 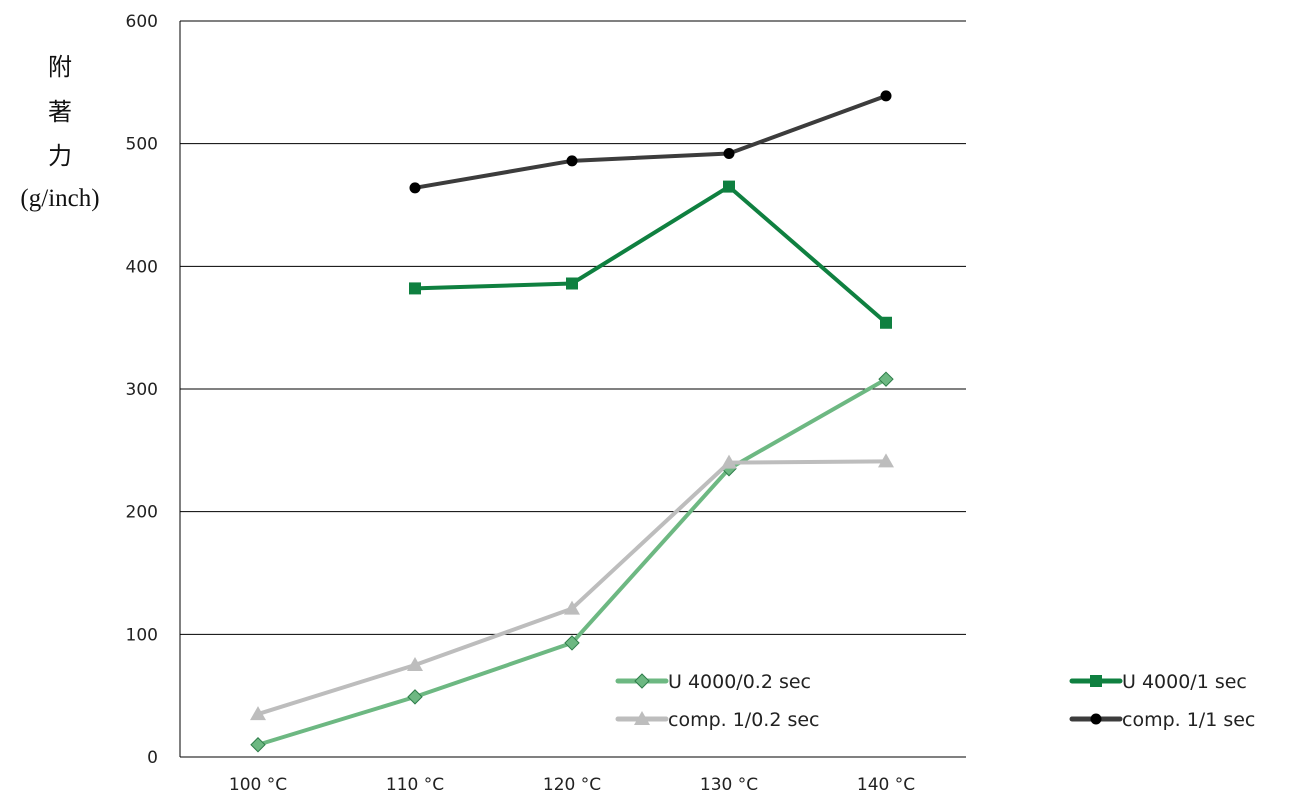 I want to click on legend-label: comp. 1/0.2 sec, so click(x=744, y=720).